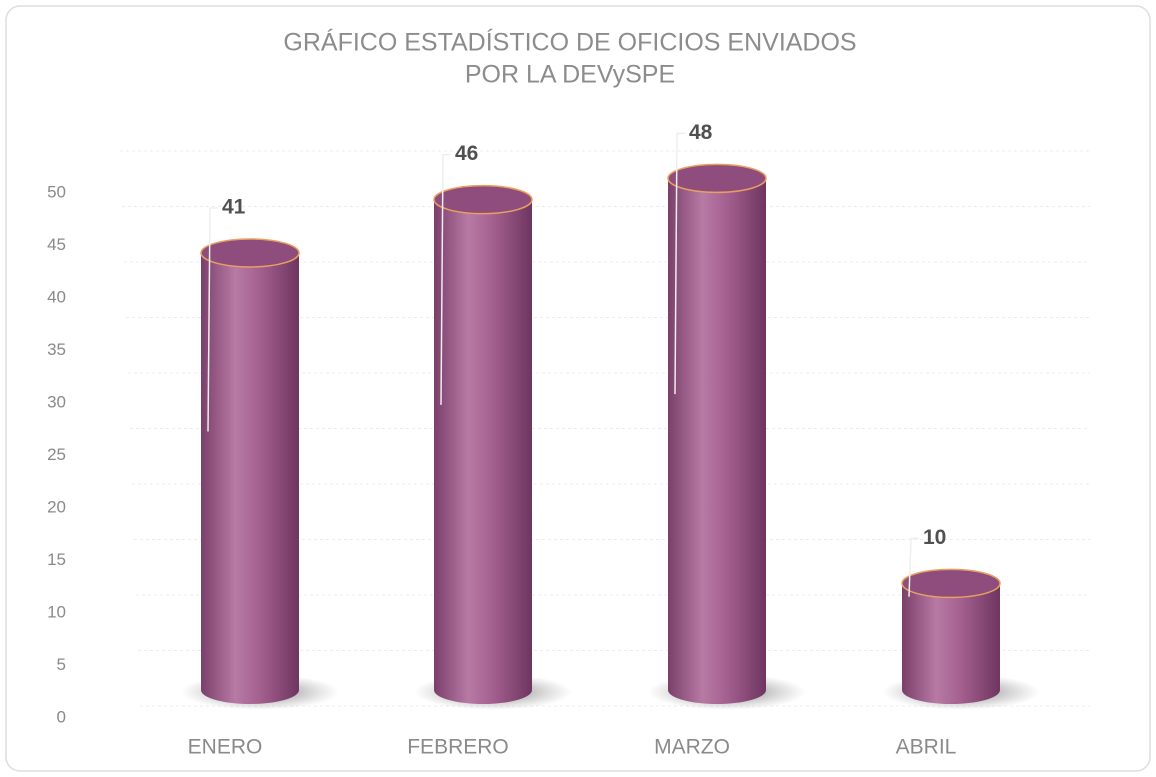 The height and width of the screenshot is (777, 1156). Describe the element at coordinates (56, 401) in the screenshot. I see `y-tick-label: 30` at that location.